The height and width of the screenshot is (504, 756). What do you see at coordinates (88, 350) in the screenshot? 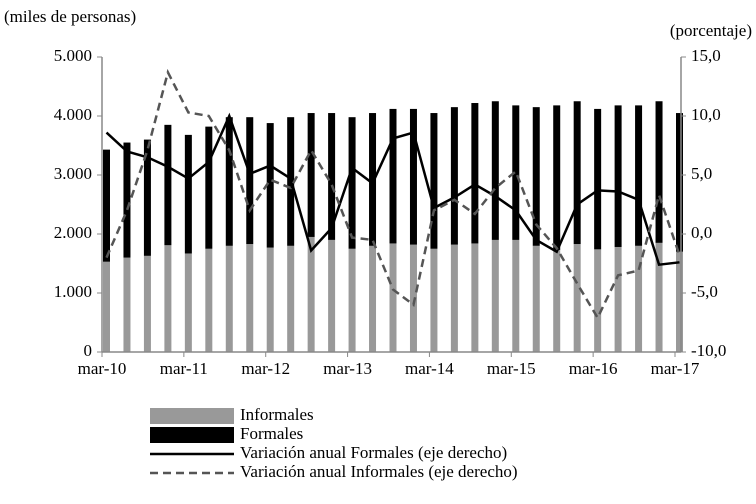
I see `y-tick-label: 0` at bounding box center [88, 350].